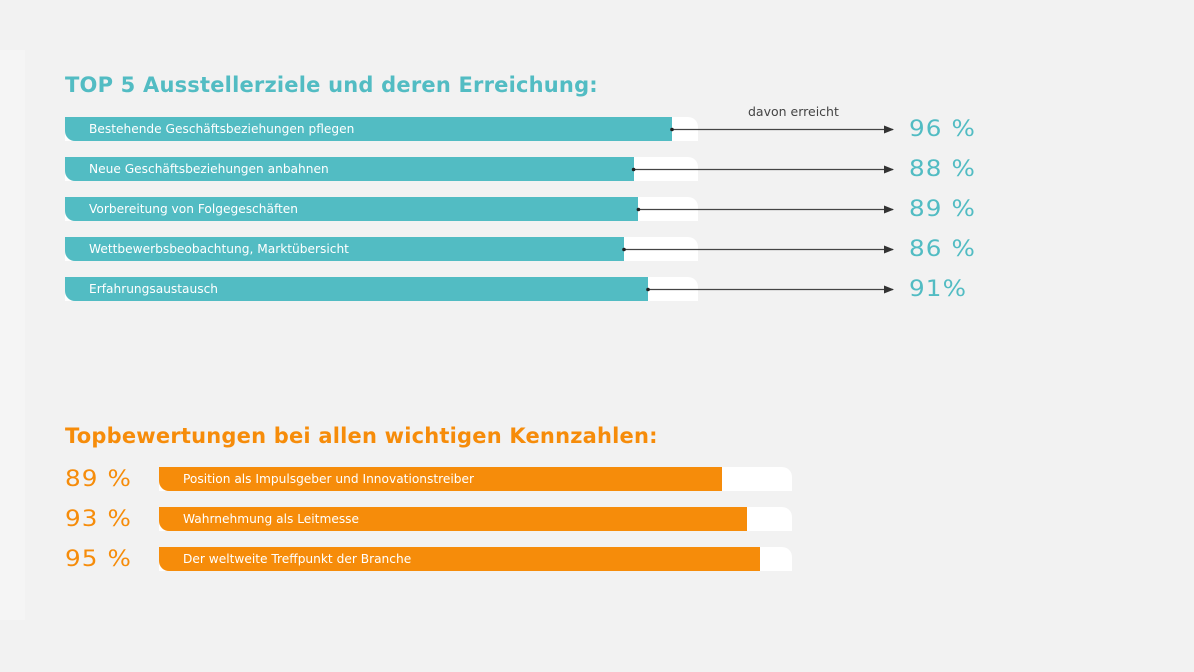 This screenshot has width=1194, height=672. I want to click on bar-track: Wahrnehmung als Leitmesse, so click(475, 519).